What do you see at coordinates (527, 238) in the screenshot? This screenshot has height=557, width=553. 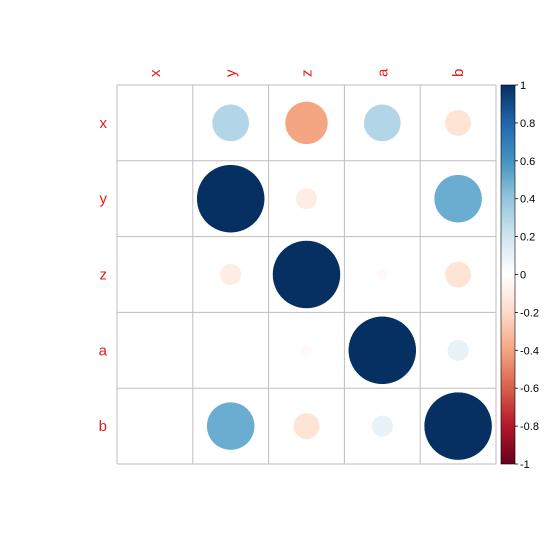 I see `colorbar-tick-label: 0.2` at bounding box center [527, 238].